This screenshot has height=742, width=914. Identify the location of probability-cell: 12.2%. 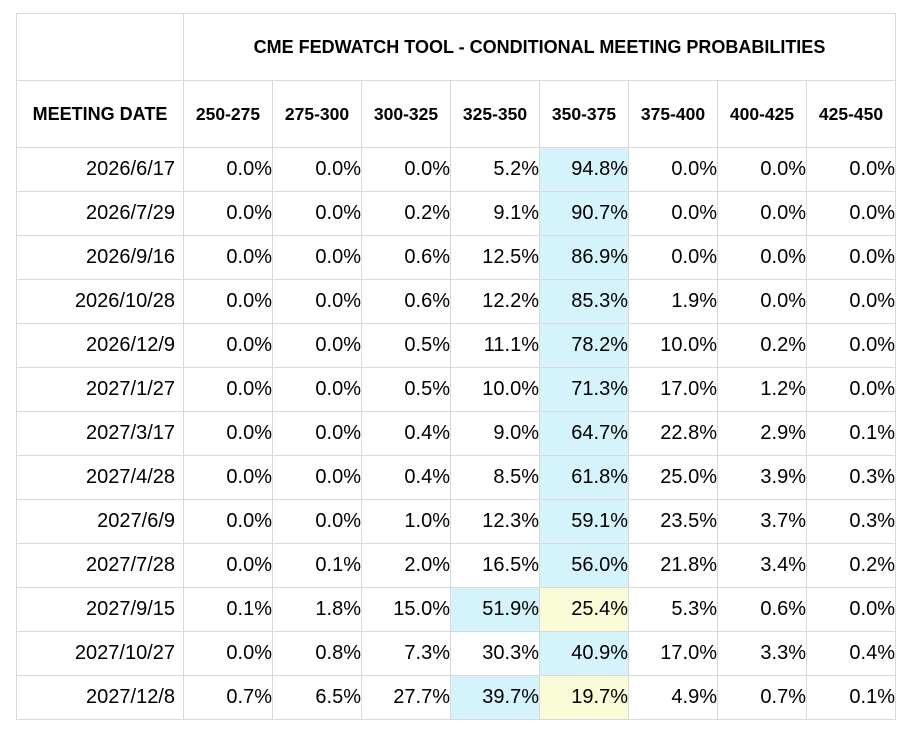
(495, 301).